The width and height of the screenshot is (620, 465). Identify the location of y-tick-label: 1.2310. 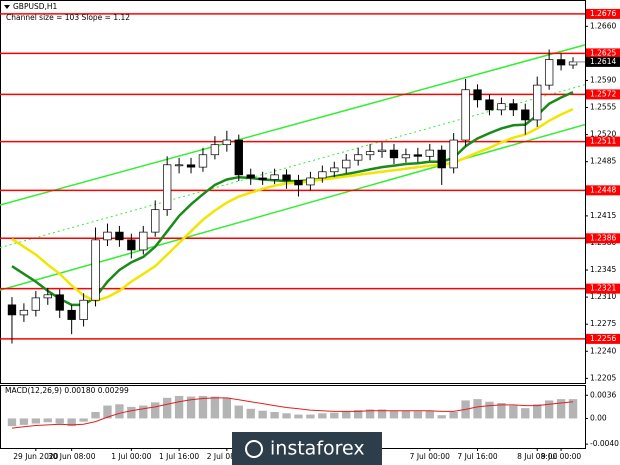
(603, 296).